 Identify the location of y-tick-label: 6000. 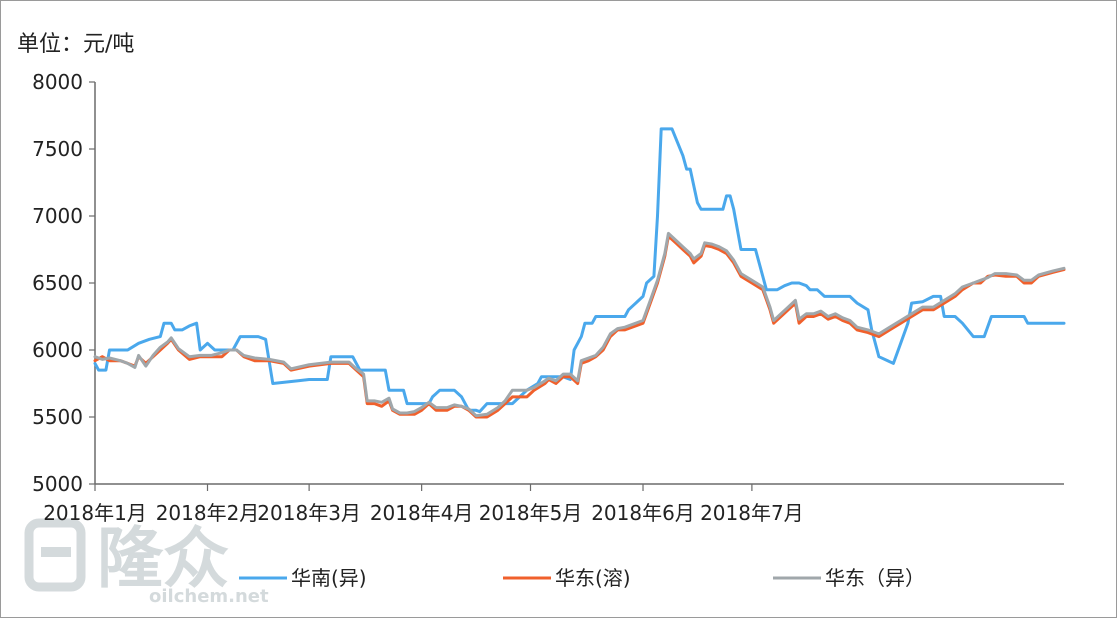
(57, 350).